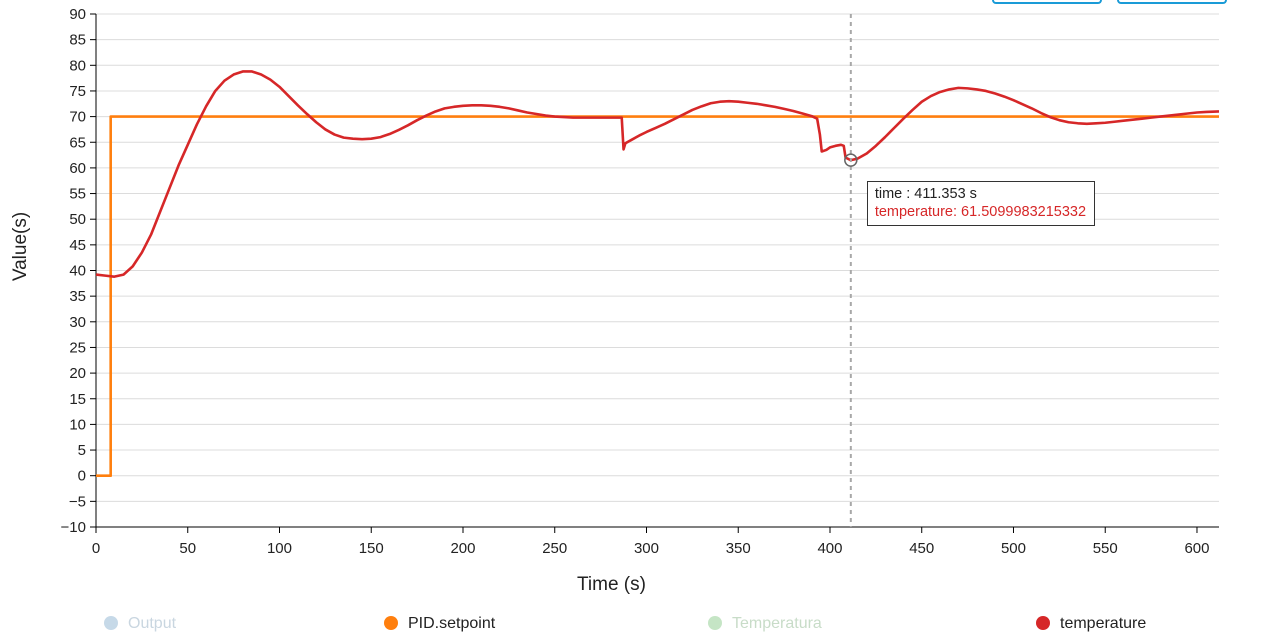 This screenshot has width=1261, height=635. I want to click on y-tick-label: 30, so click(77, 322).